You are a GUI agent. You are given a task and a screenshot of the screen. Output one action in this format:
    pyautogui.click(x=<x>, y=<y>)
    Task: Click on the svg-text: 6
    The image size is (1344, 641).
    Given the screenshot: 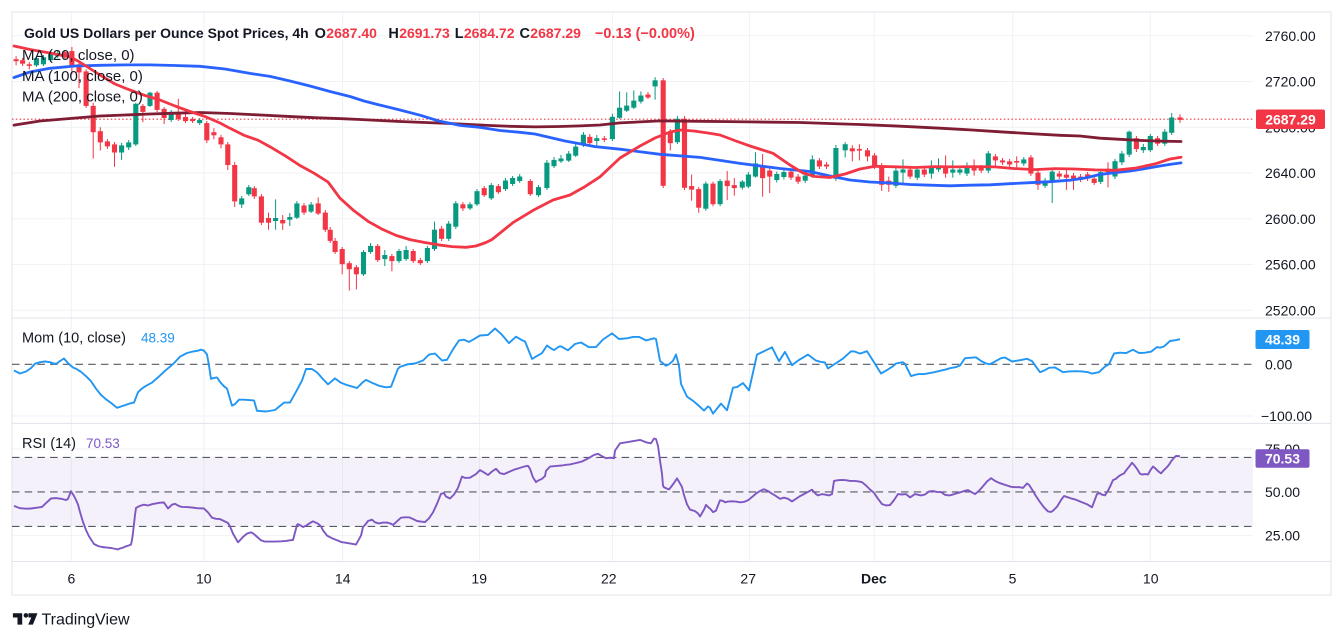 What is the action you would take?
    pyautogui.click(x=72, y=578)
    